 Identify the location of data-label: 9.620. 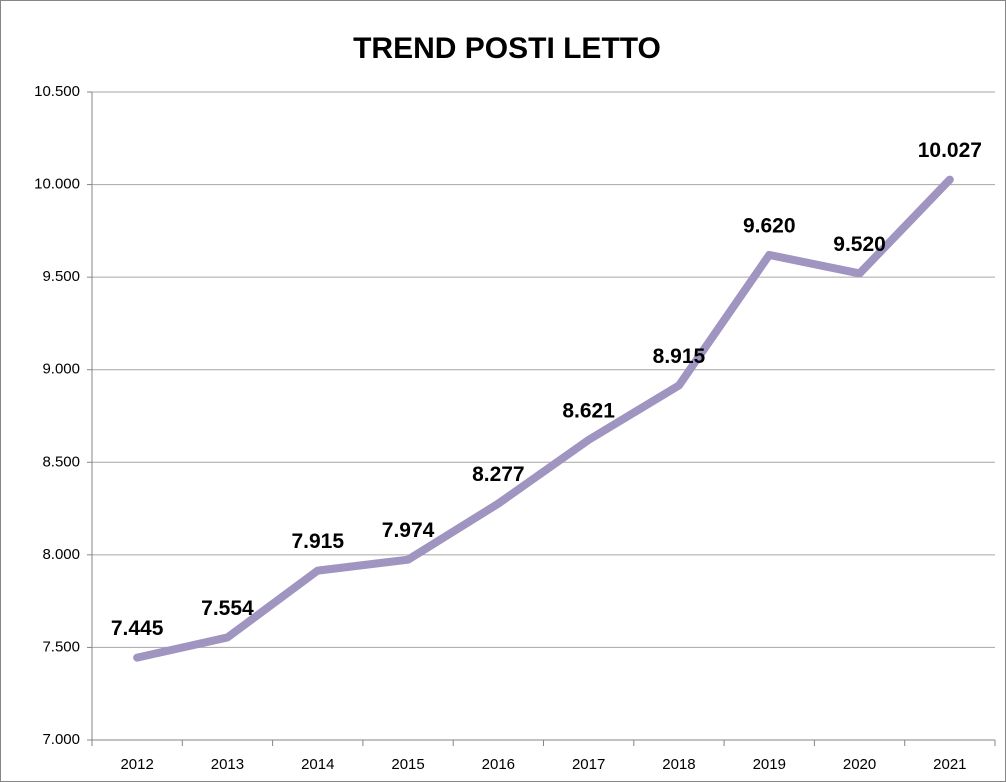
(769, 225).